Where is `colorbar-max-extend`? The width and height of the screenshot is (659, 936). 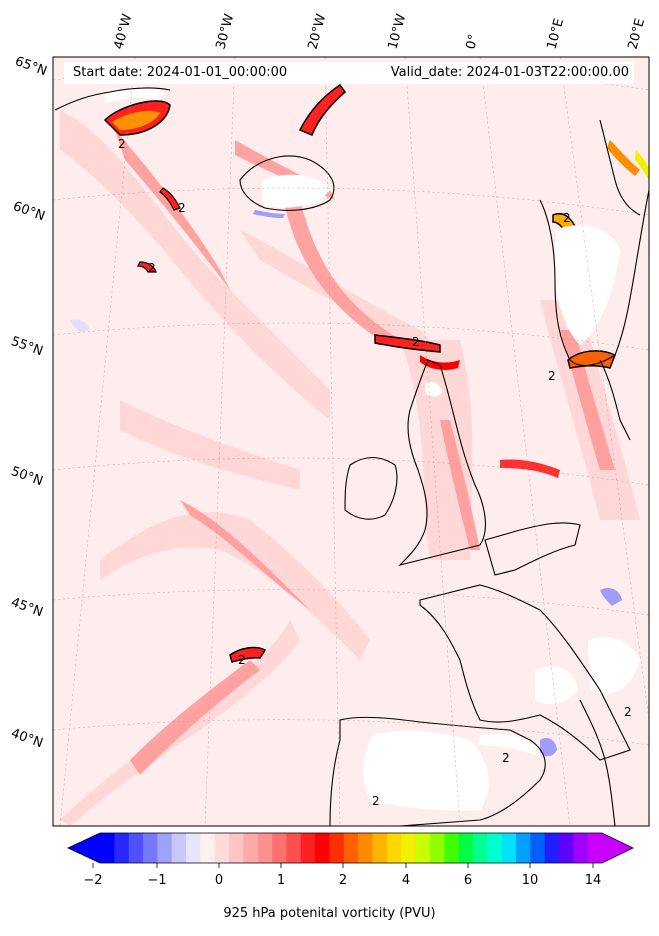
colorbar-max-extend is located at coordinates (617, 848).